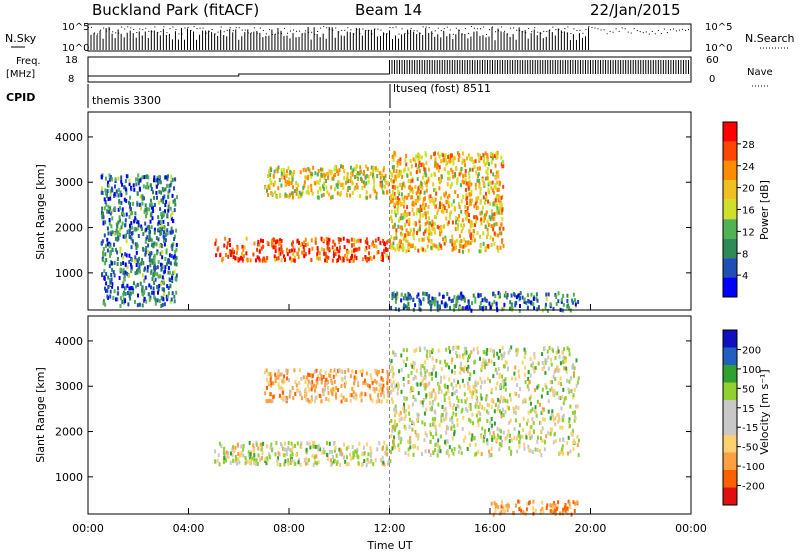  I want to click on colorbar-tick-label: 100, so click(751, 370).